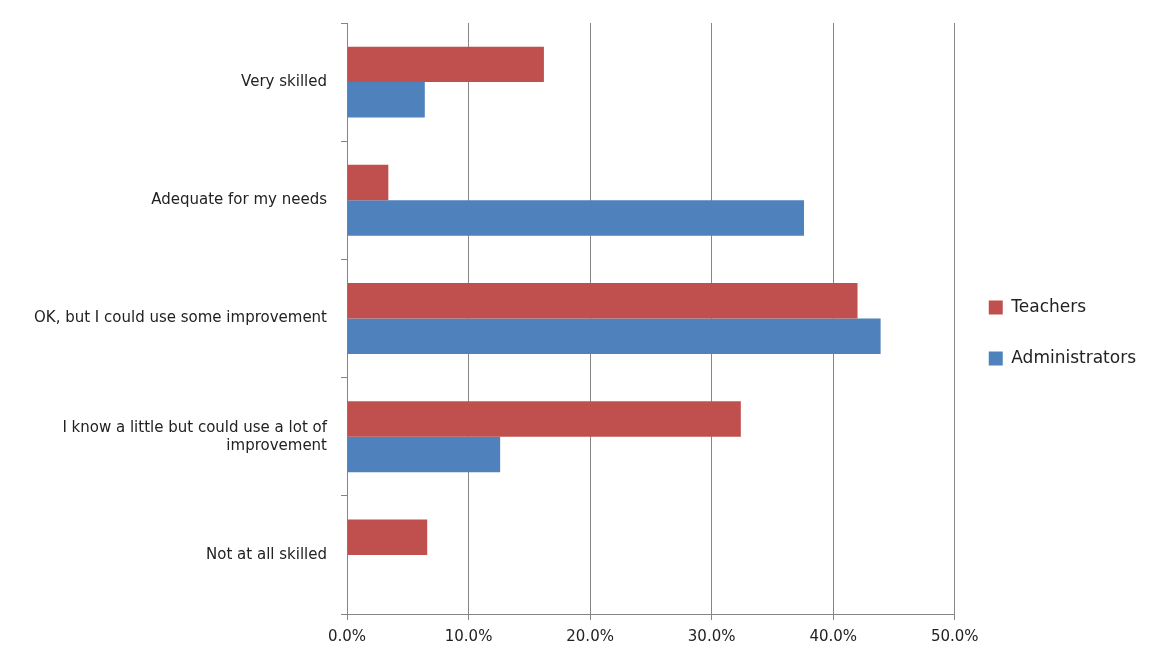  What do you see at coordinates (180, 317) in the screenshot?
I see `y-tick-label: OK, but I could use some improvement` at bounding box center [180, 317].